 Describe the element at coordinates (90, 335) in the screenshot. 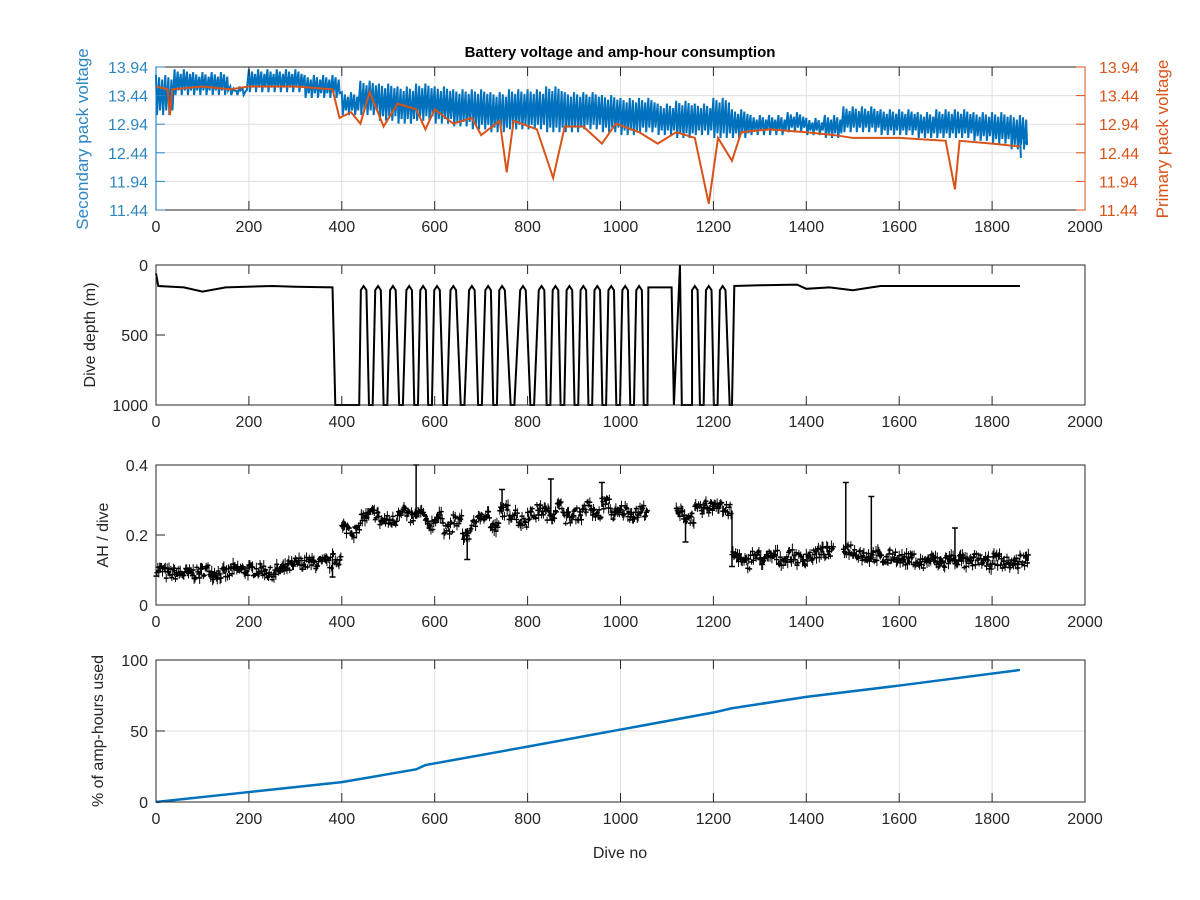

I see `y-axis-label: Dive depth (m)` at that location.